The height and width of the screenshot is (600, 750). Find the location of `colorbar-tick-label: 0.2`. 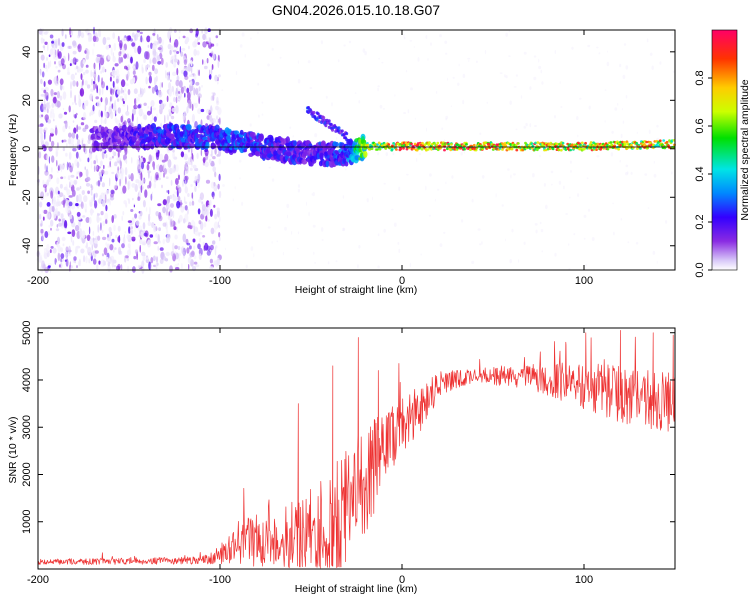

colorbar-tick-label: 0.2 is located at coordinates (700, 221).